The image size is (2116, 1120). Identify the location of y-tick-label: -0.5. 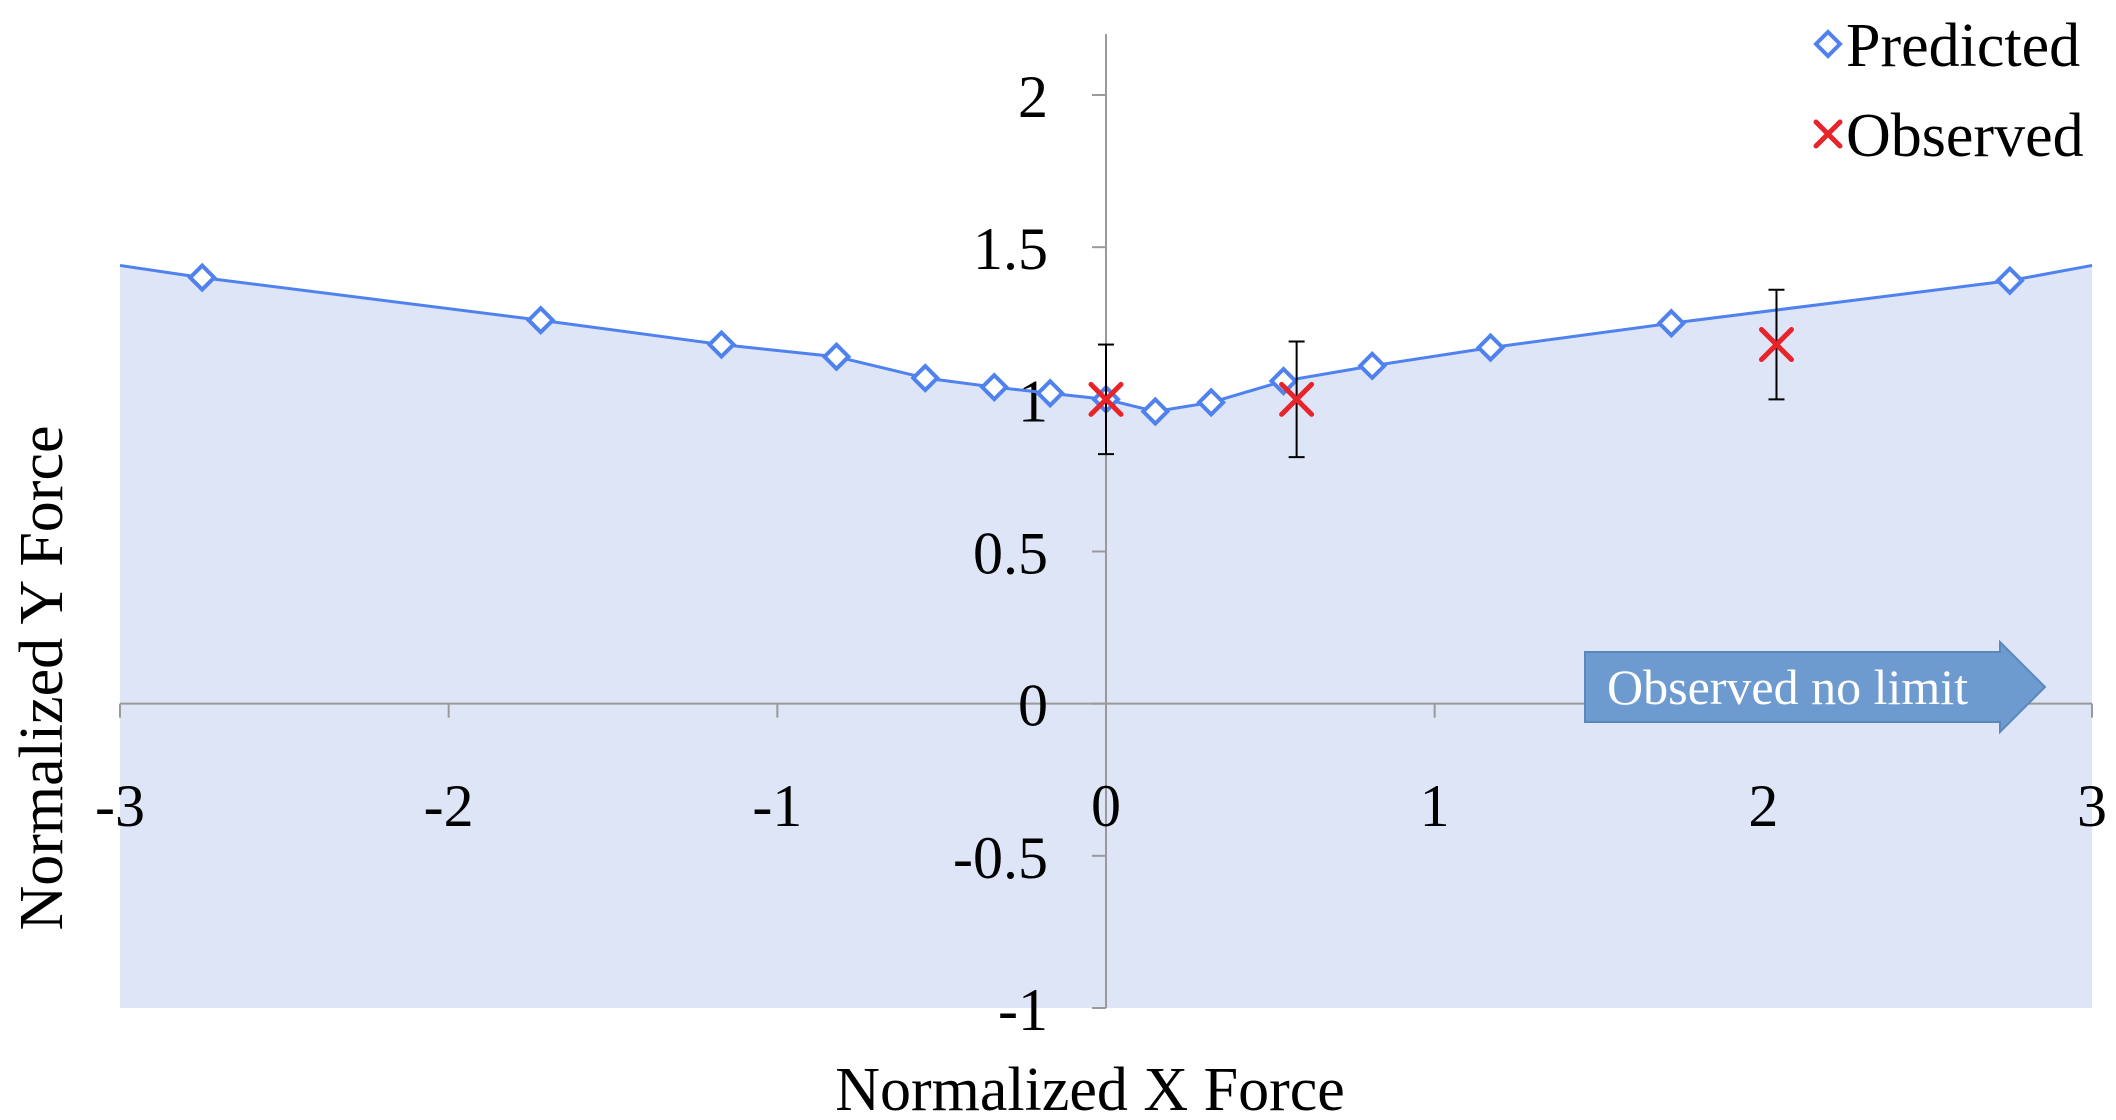
(1000, 858).